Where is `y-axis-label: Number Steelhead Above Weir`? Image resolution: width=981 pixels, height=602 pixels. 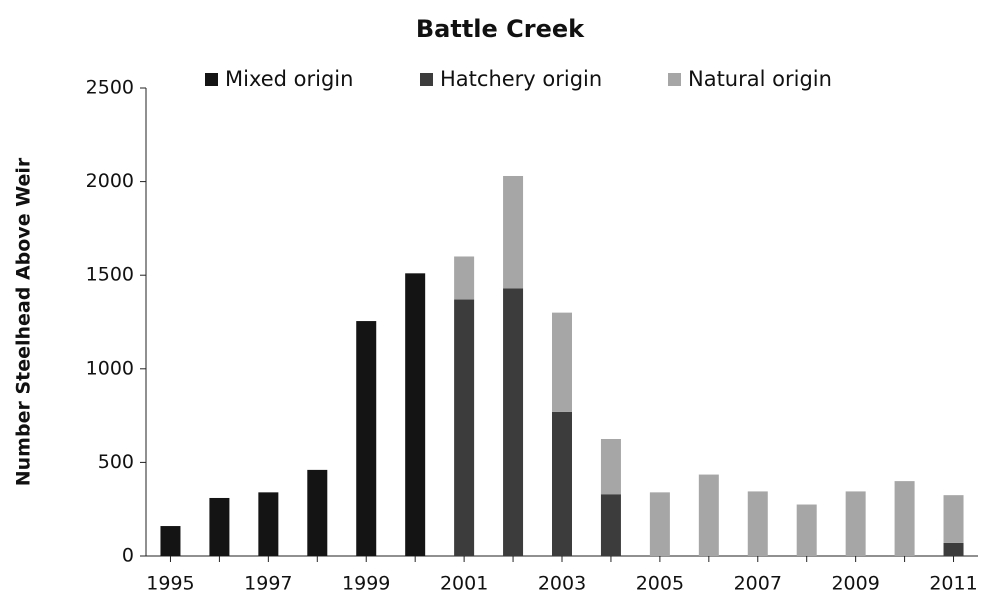 y-axis-label: Number Steelhead Above Weir is located at coordinates (24, 321).